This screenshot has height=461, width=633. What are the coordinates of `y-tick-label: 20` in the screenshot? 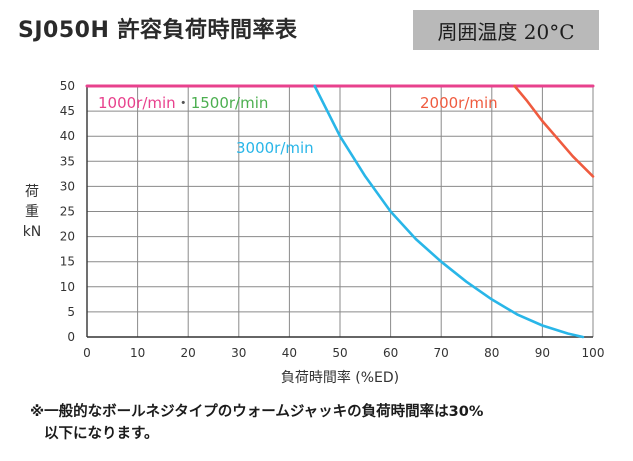 It's located at (67, 237).